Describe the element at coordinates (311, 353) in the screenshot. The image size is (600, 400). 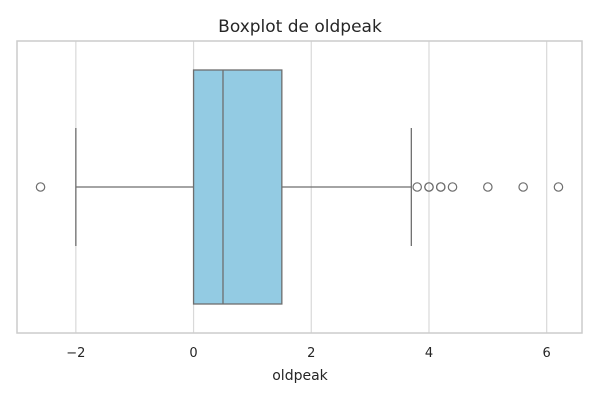
I see `x-tick-label: 2` at that location.